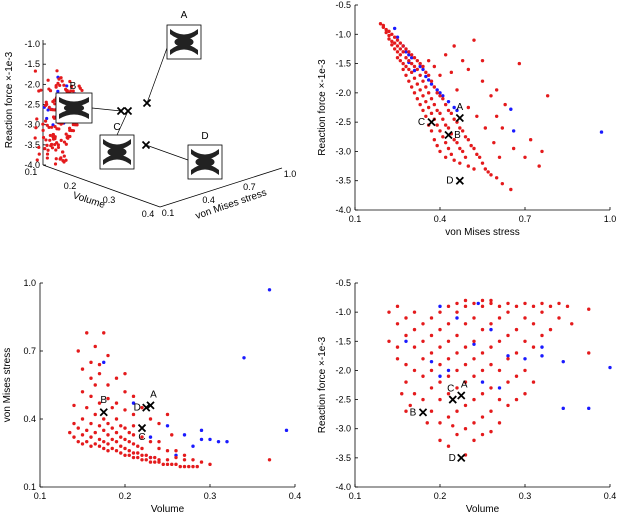  What do you see at coordinates (343, 210) in the screenshot?
I see `y-tick-label: -4.0` at bounding box center [343, 210].